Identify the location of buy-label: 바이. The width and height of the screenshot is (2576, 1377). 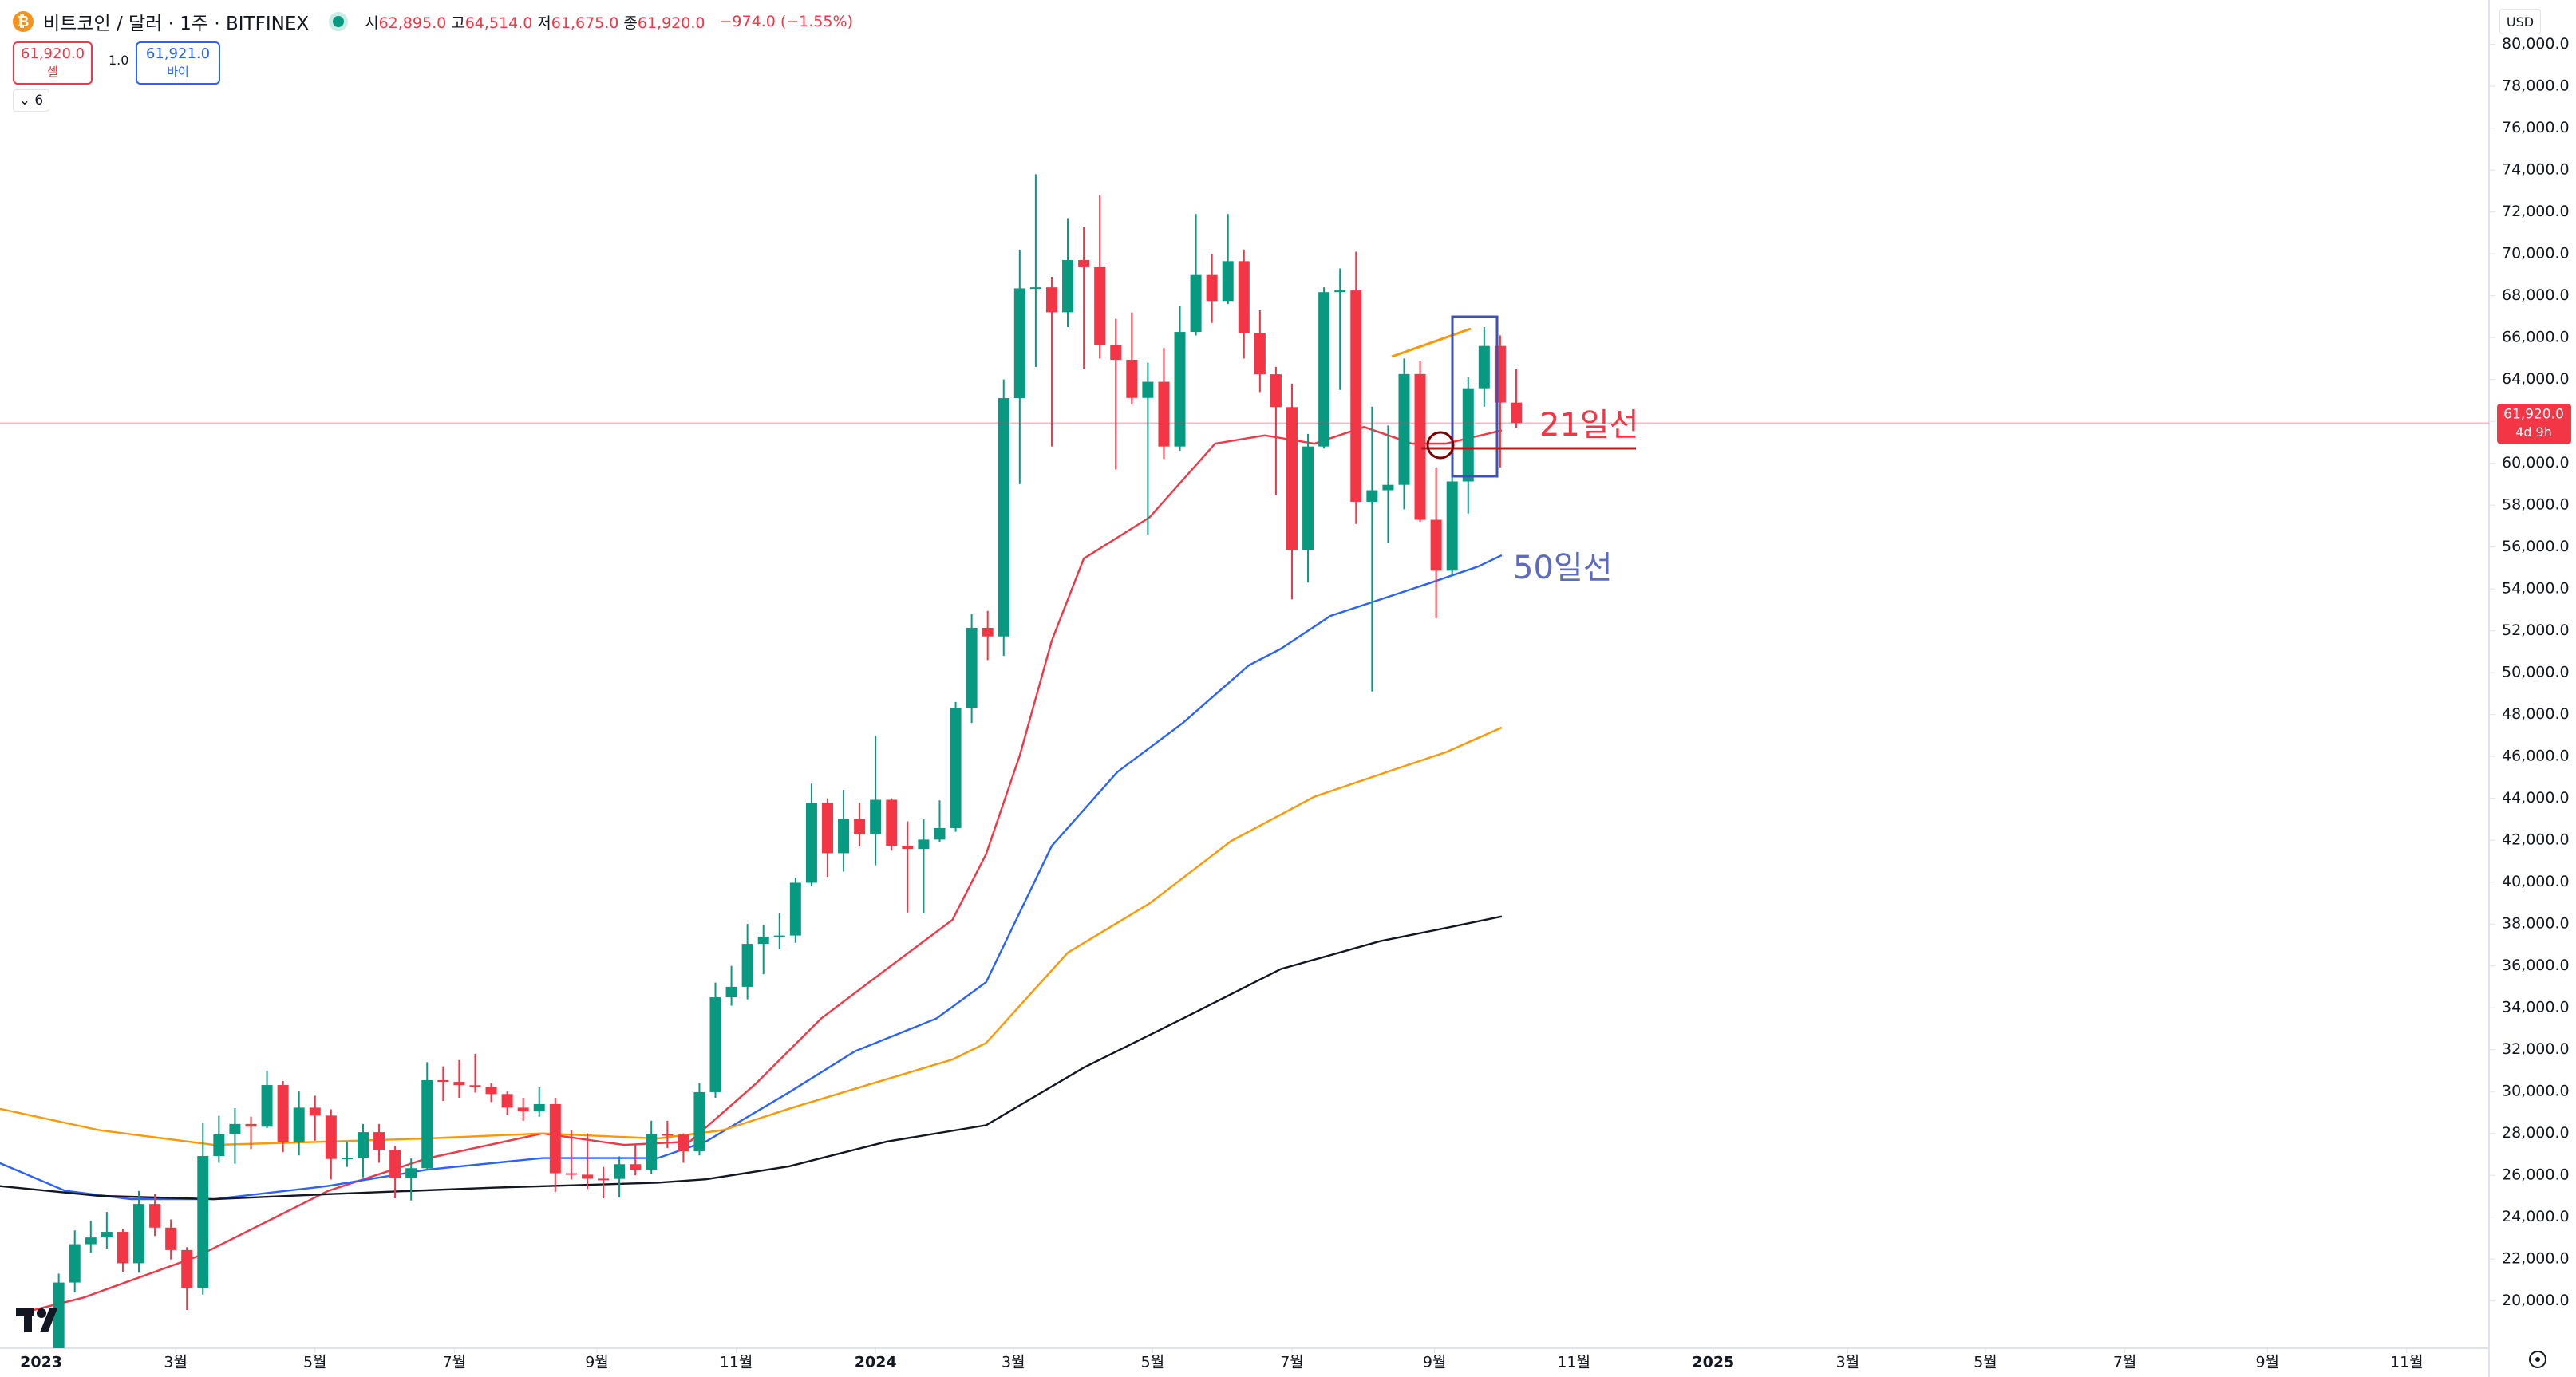
(178, 72).